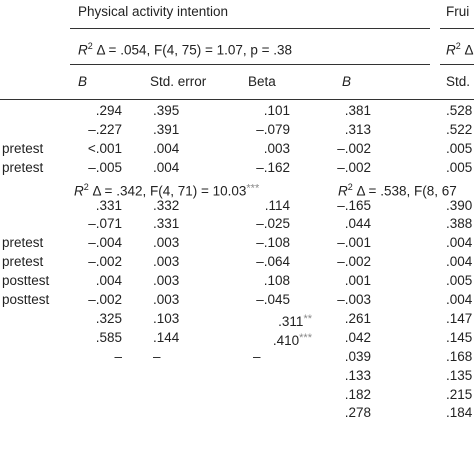 The height and width of the screenshot is (474, 474). What do you see at coordinates (262, 81) in the screenshot?
I see `col-header-beta: Beta` at bounding box center [262, 81].